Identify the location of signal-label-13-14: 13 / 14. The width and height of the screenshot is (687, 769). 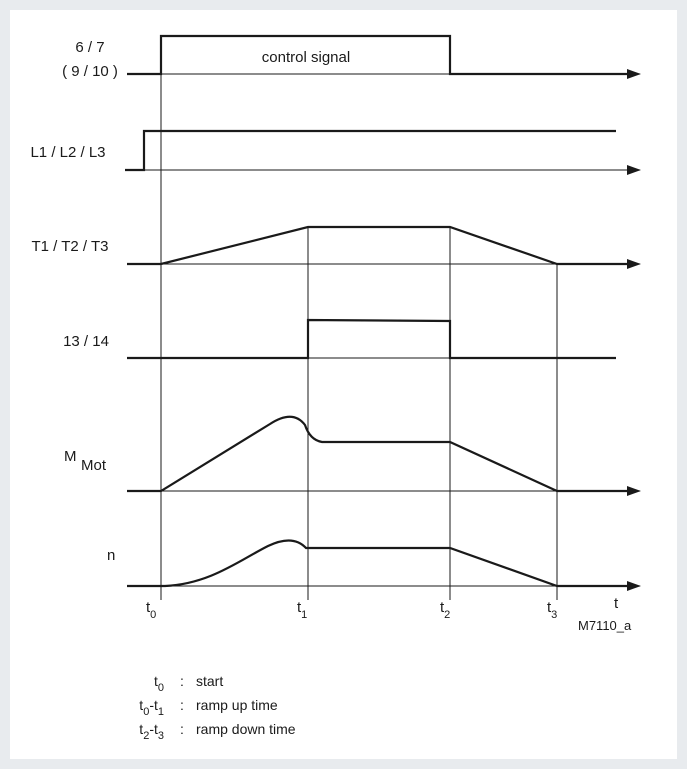
(86, 341).